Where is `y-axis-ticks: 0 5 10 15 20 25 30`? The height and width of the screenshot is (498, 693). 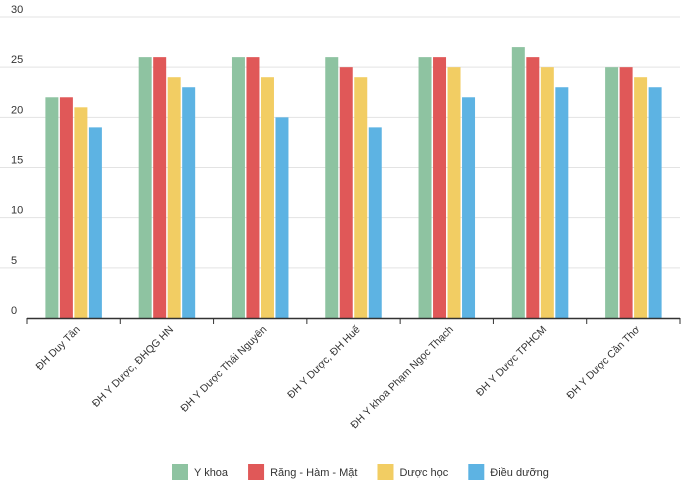
y-axis-ticks: 0 5 10 15 20 25 30 is located at coordinates (17, 160).